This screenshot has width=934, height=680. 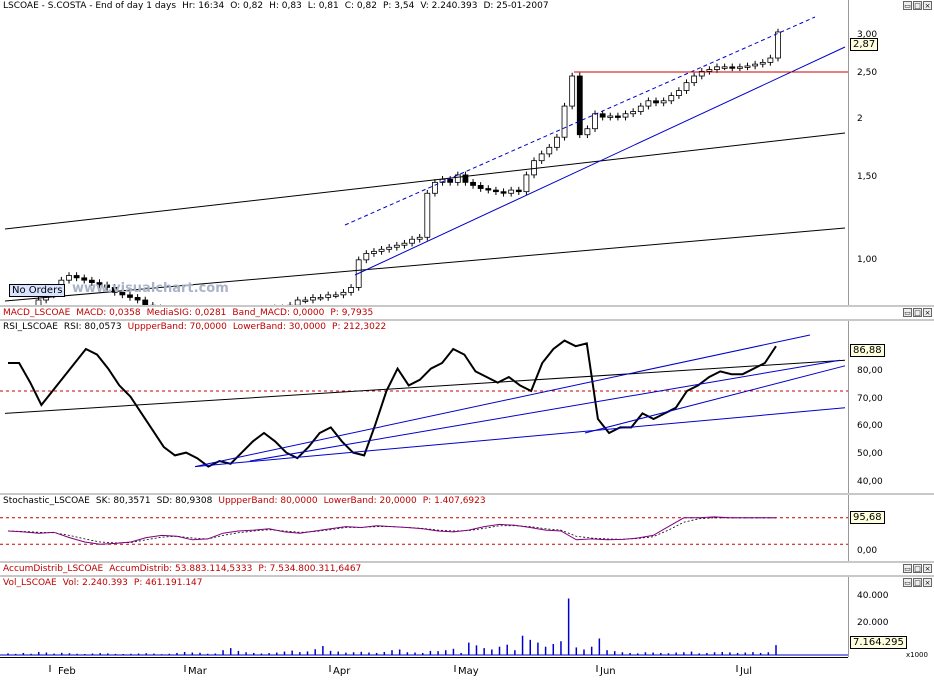 What do you see at coordinates (873, 596) in the screenshot?
I see `vol-tick: 40.000` at bounding box center [873, 596].